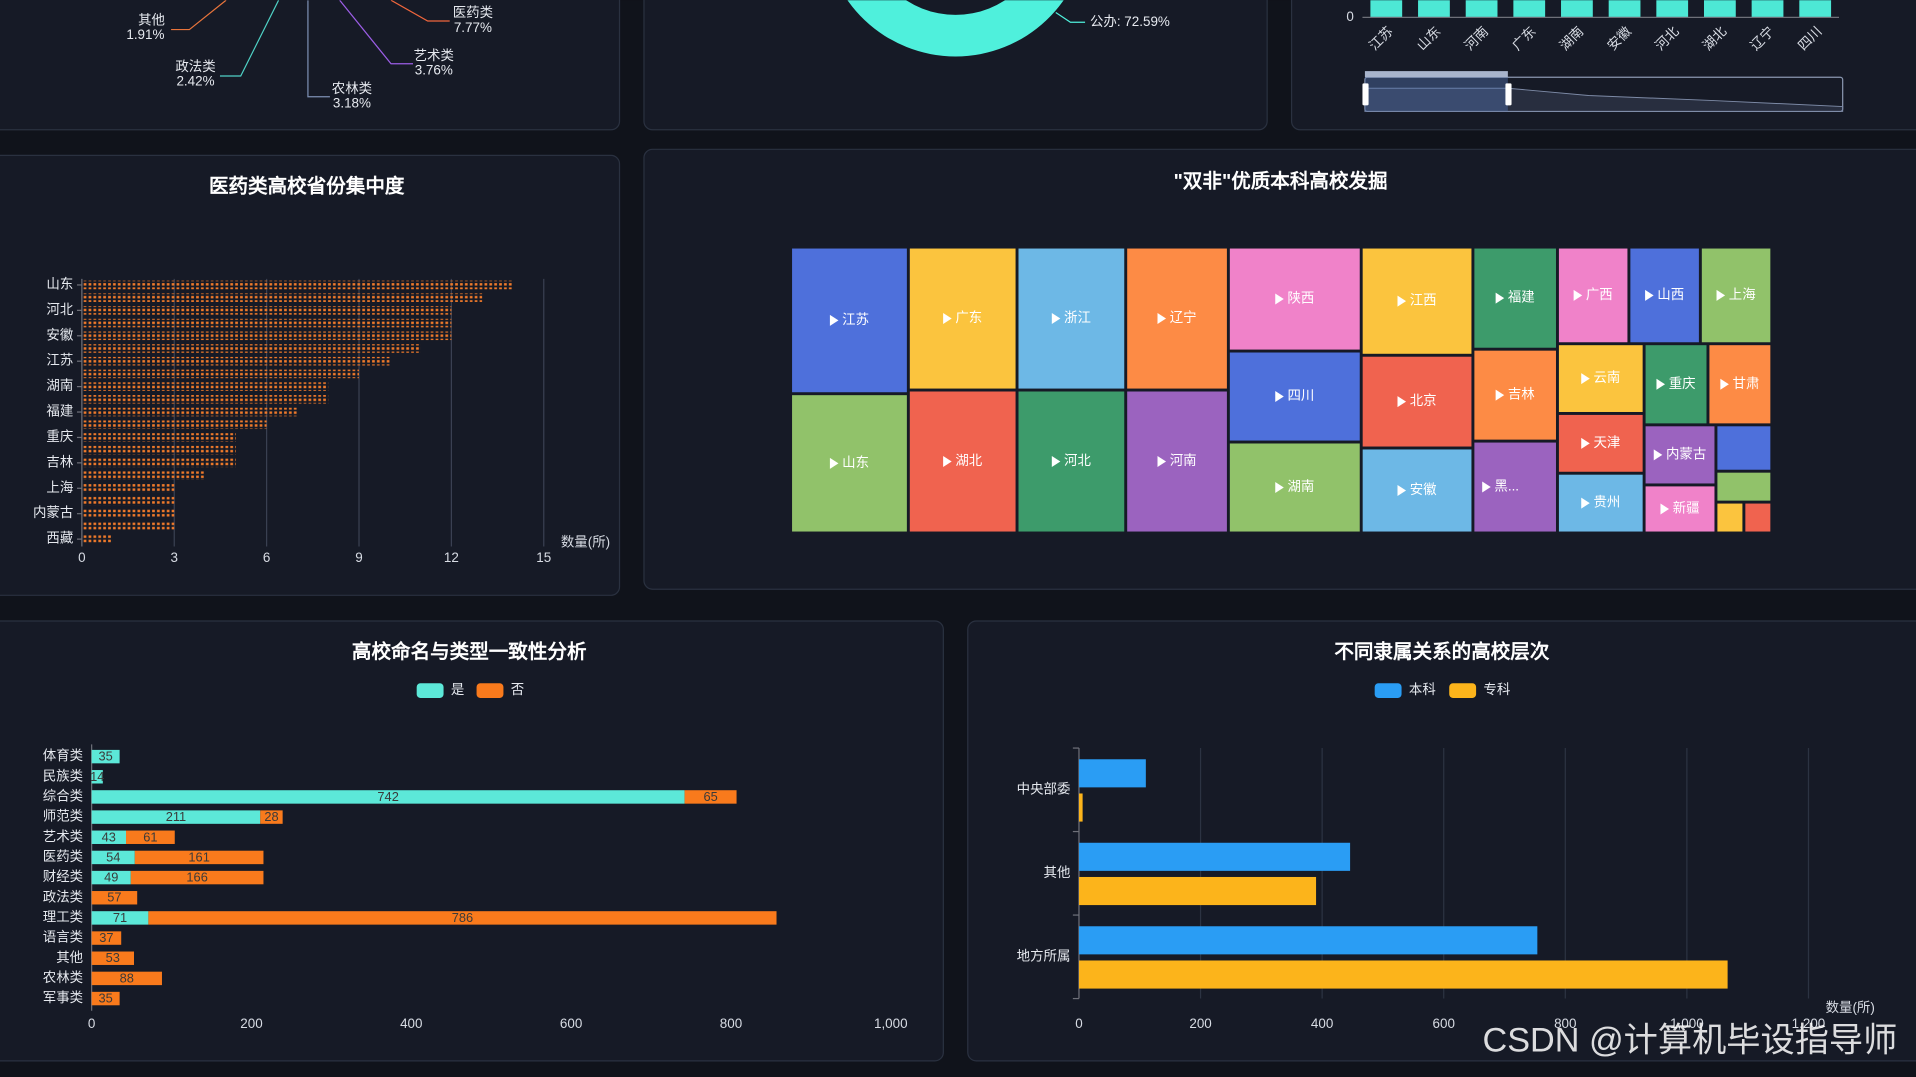 The image size is (1916, 1077). I want to click on treemap-label: 贵州, so click(1606, 502).